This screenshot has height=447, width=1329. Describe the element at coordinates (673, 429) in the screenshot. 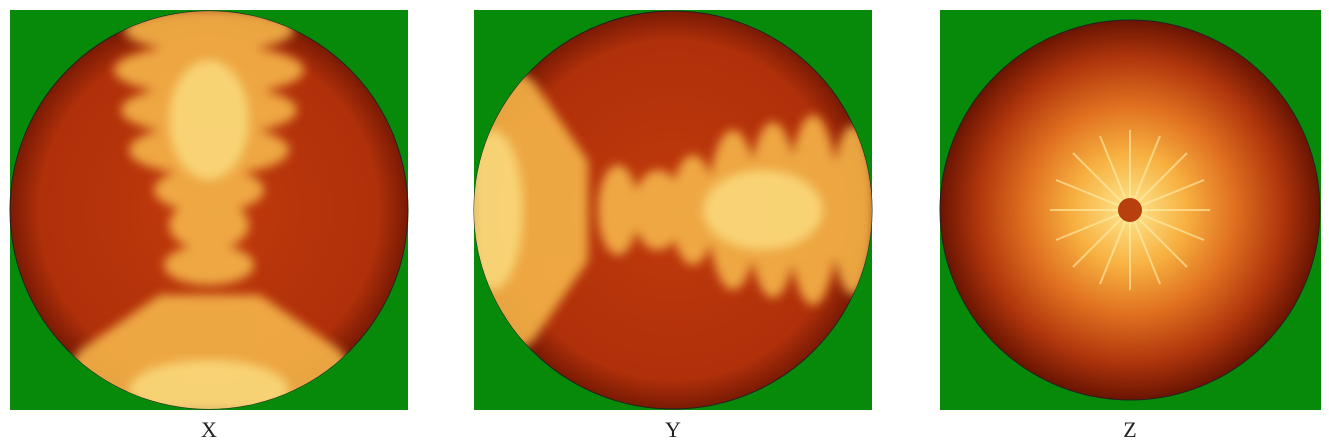

I see `panel-label: Y` at that location.